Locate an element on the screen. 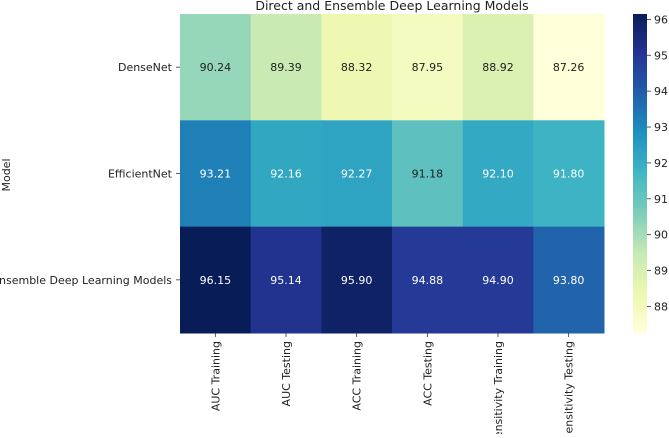  heatmap-cell-densenet-sensitivity-training is located at coordinates (498, 67).